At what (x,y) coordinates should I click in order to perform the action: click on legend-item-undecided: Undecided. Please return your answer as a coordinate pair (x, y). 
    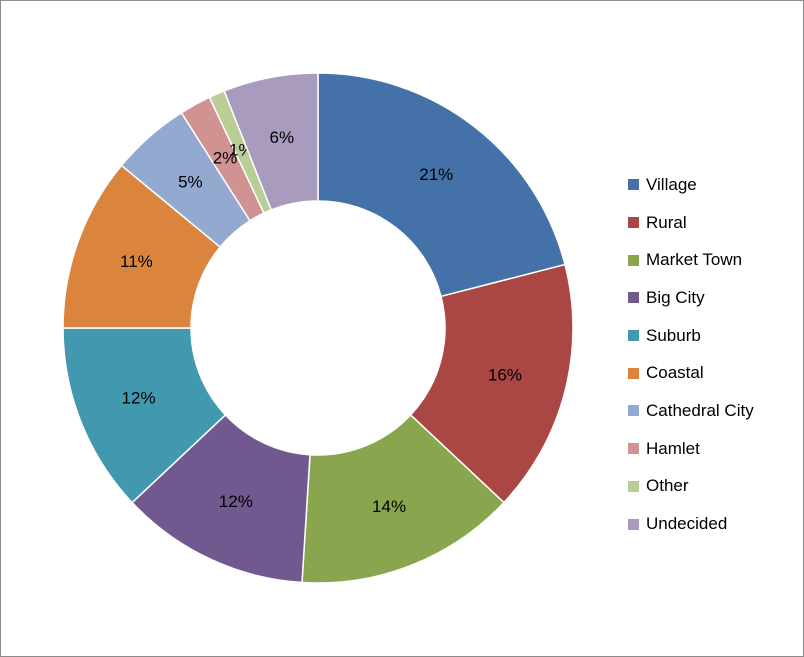
    Looking at the image, I should click on (691, 524).